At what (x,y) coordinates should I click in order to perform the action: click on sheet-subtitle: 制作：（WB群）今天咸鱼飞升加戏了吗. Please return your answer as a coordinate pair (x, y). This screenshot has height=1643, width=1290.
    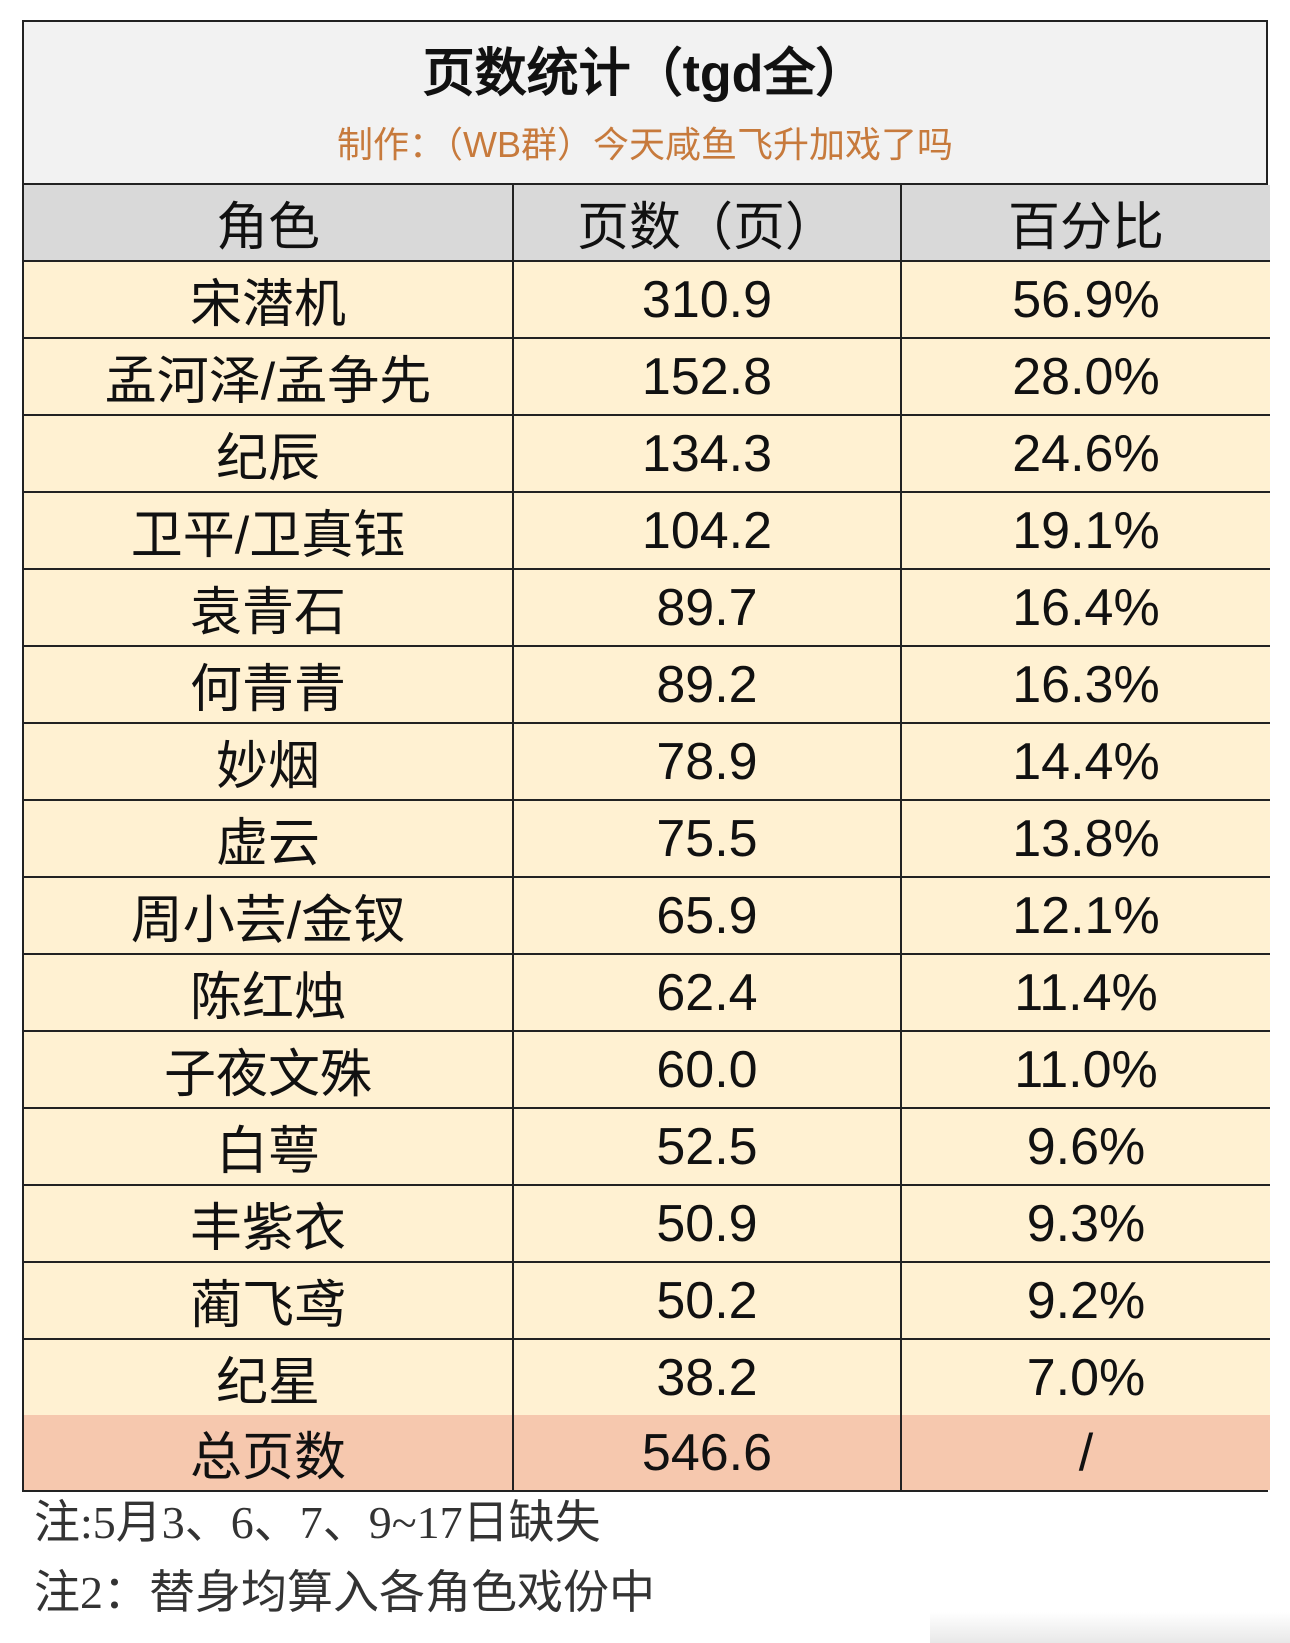
    Looking at the image, I should click on (645, 144).